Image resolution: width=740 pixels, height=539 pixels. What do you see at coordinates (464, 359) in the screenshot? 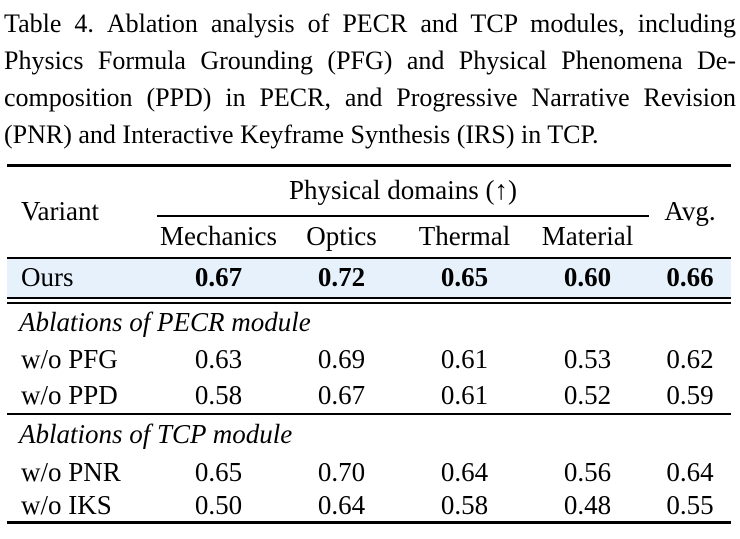
I see `cell-wo-pfg-thermal: 0.61` at bounding box center [464, 359].